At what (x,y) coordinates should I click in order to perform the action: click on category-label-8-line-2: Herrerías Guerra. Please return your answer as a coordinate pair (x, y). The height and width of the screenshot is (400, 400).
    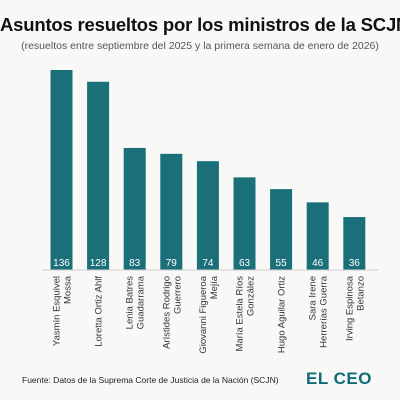
    Looking at the image, I should click on (324, 311).